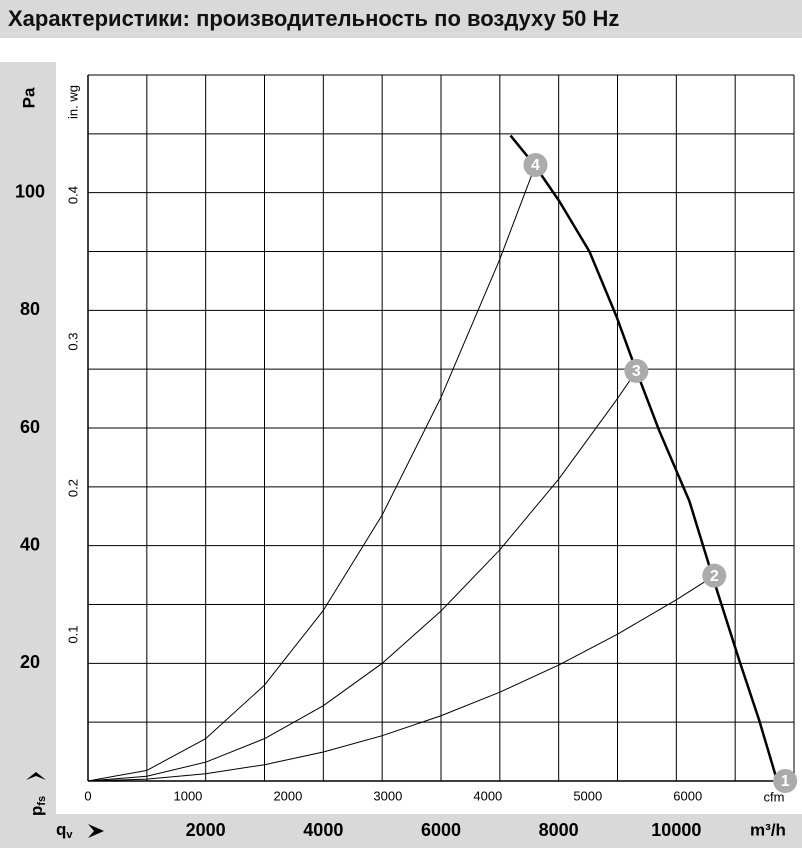  I want to click on x2-tick-label: 2000, so click(287, 795).